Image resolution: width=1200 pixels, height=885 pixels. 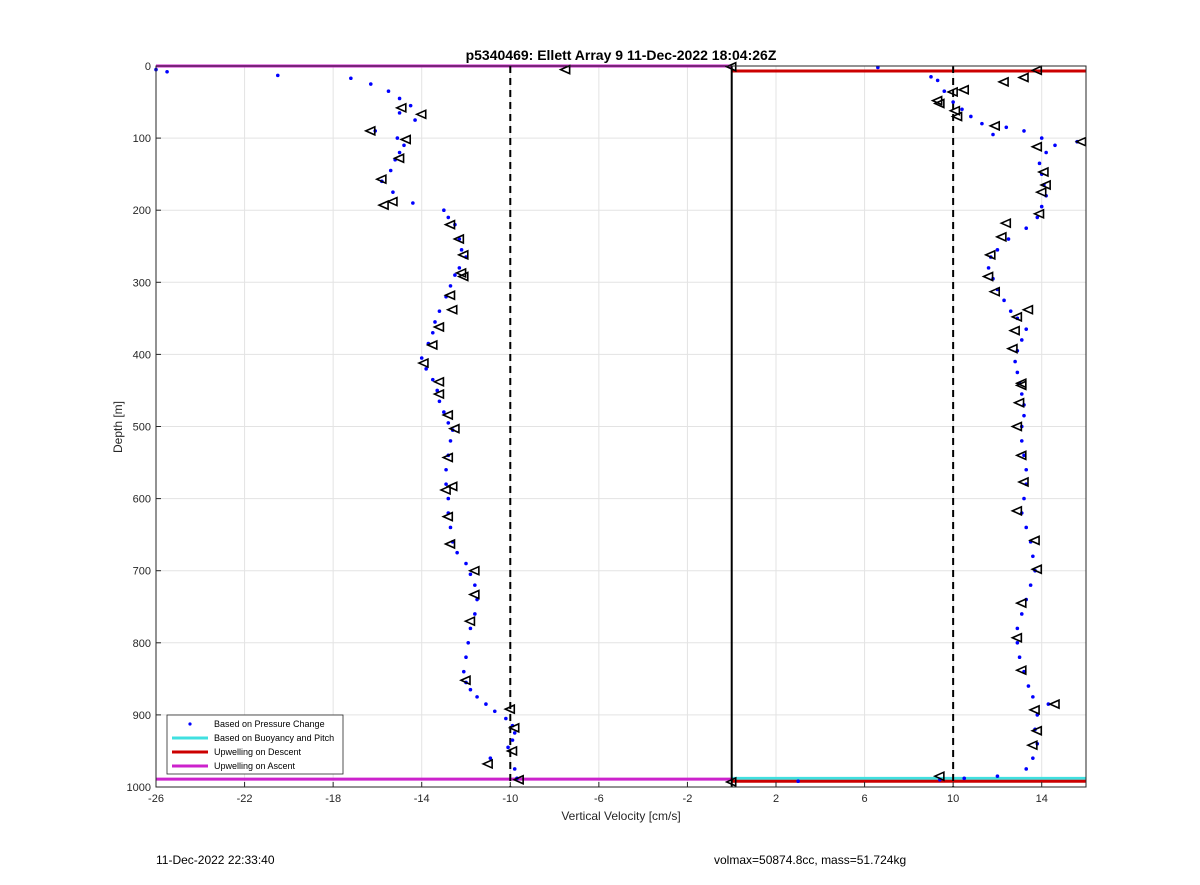 What do you see at coordinates (333, 799) in the screenshot?
I see `x-tick-label: -18` at bounding box center [333, 799].